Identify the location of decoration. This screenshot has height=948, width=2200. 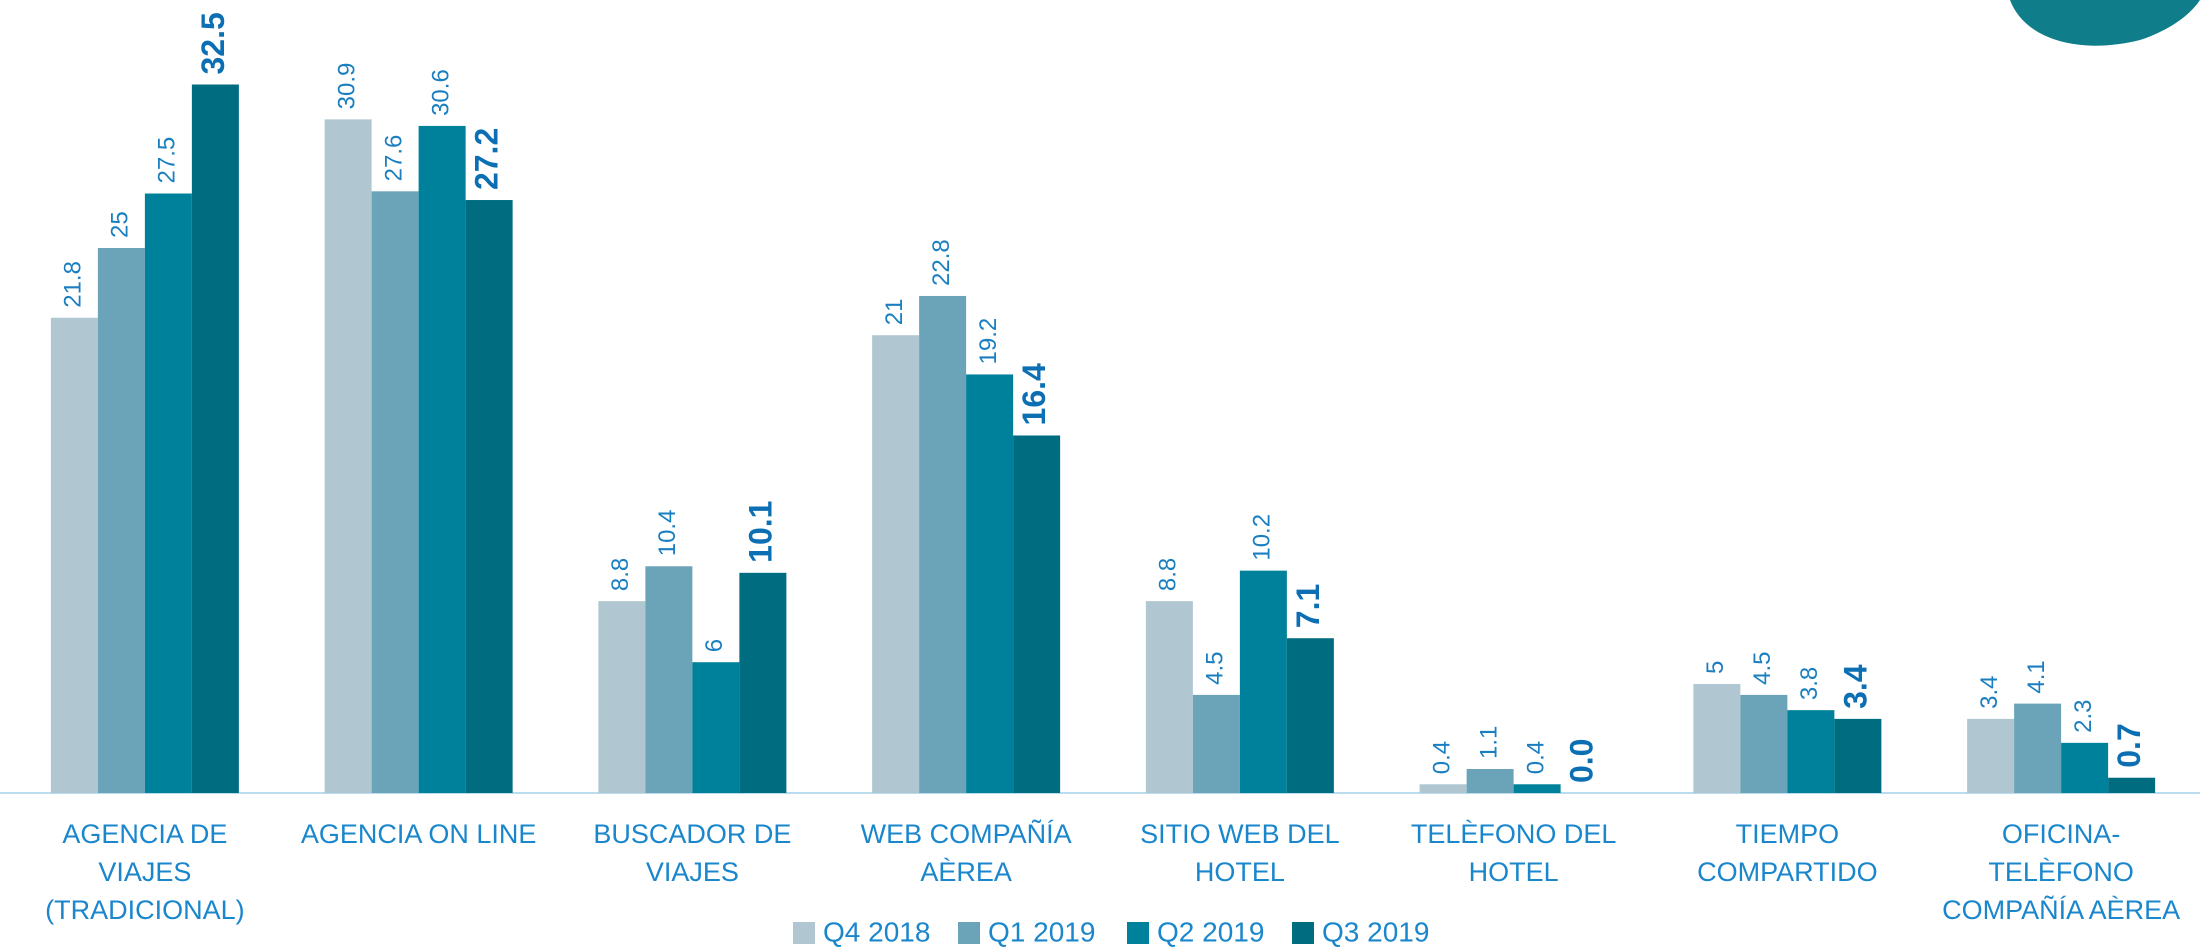
(2105, 23).